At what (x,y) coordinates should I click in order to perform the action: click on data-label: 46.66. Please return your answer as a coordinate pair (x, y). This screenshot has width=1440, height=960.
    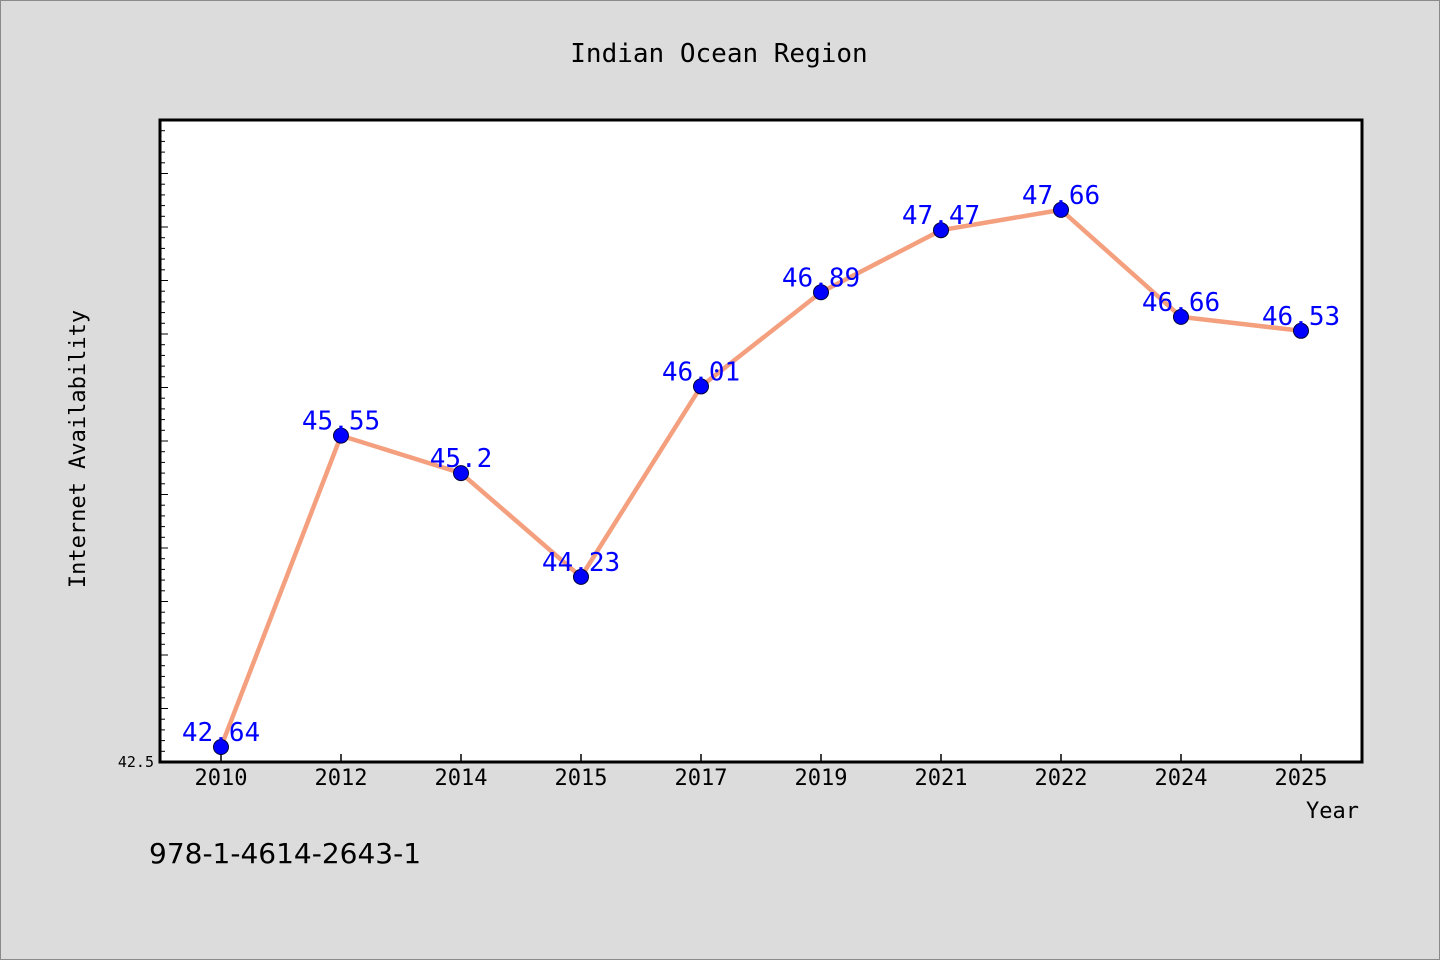
    Looking at the image, I should click on (1181, 303).